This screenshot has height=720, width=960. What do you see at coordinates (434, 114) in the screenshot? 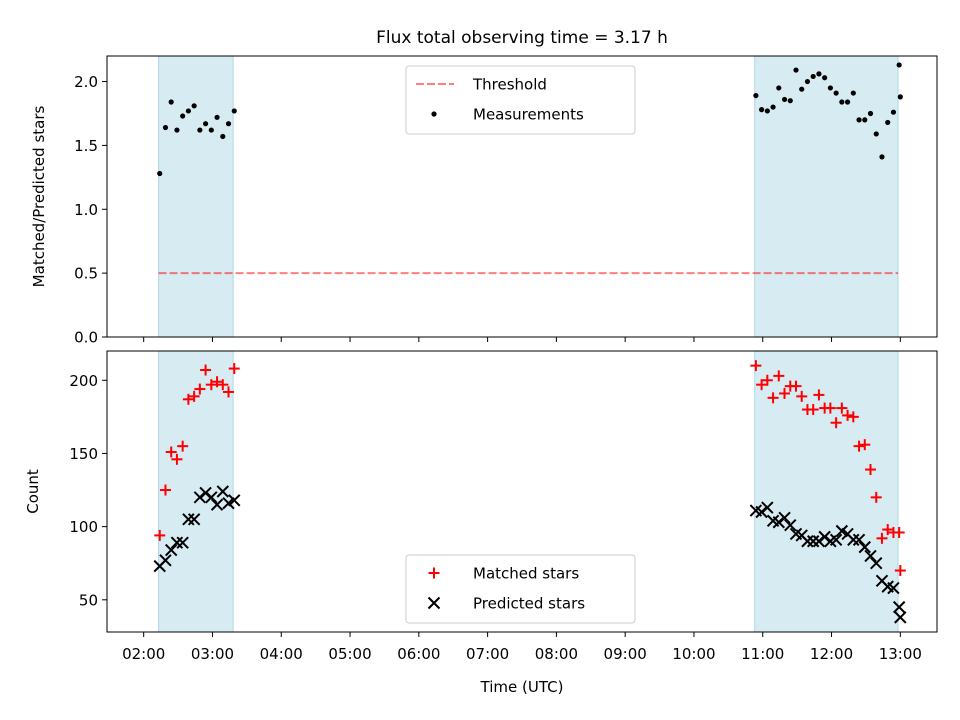
I see `legend-measurement-swatch` at bounding box center [434, 114].